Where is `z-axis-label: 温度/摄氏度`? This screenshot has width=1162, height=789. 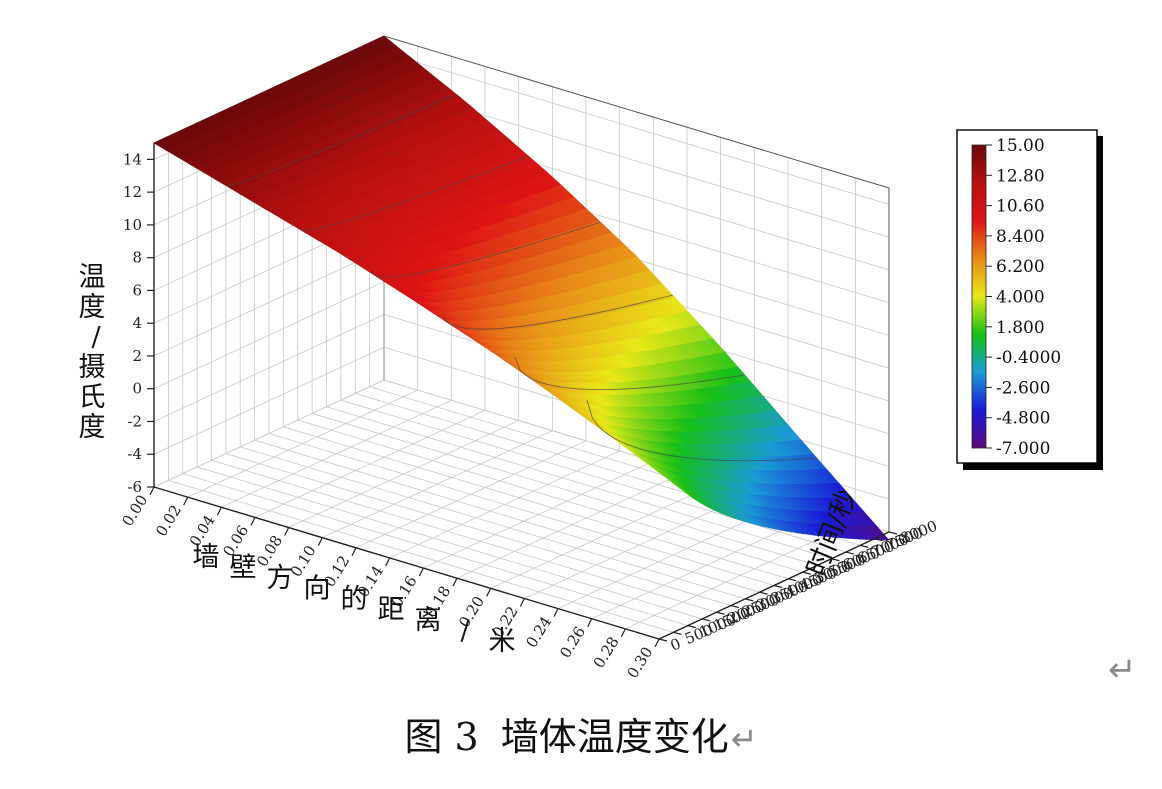 z-axis-label: 温度/摄氏度 is located at coordinates (92, 352).